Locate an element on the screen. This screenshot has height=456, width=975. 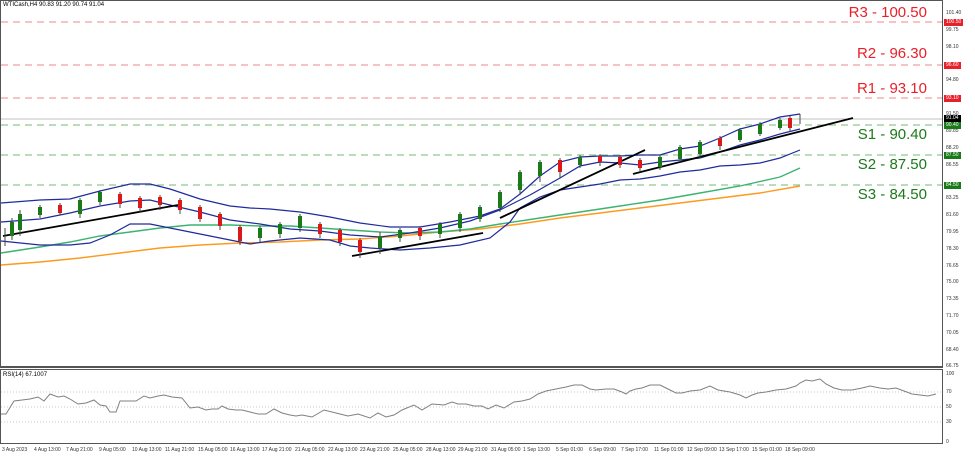
rsi-levels is located at coordinates (471, 407).